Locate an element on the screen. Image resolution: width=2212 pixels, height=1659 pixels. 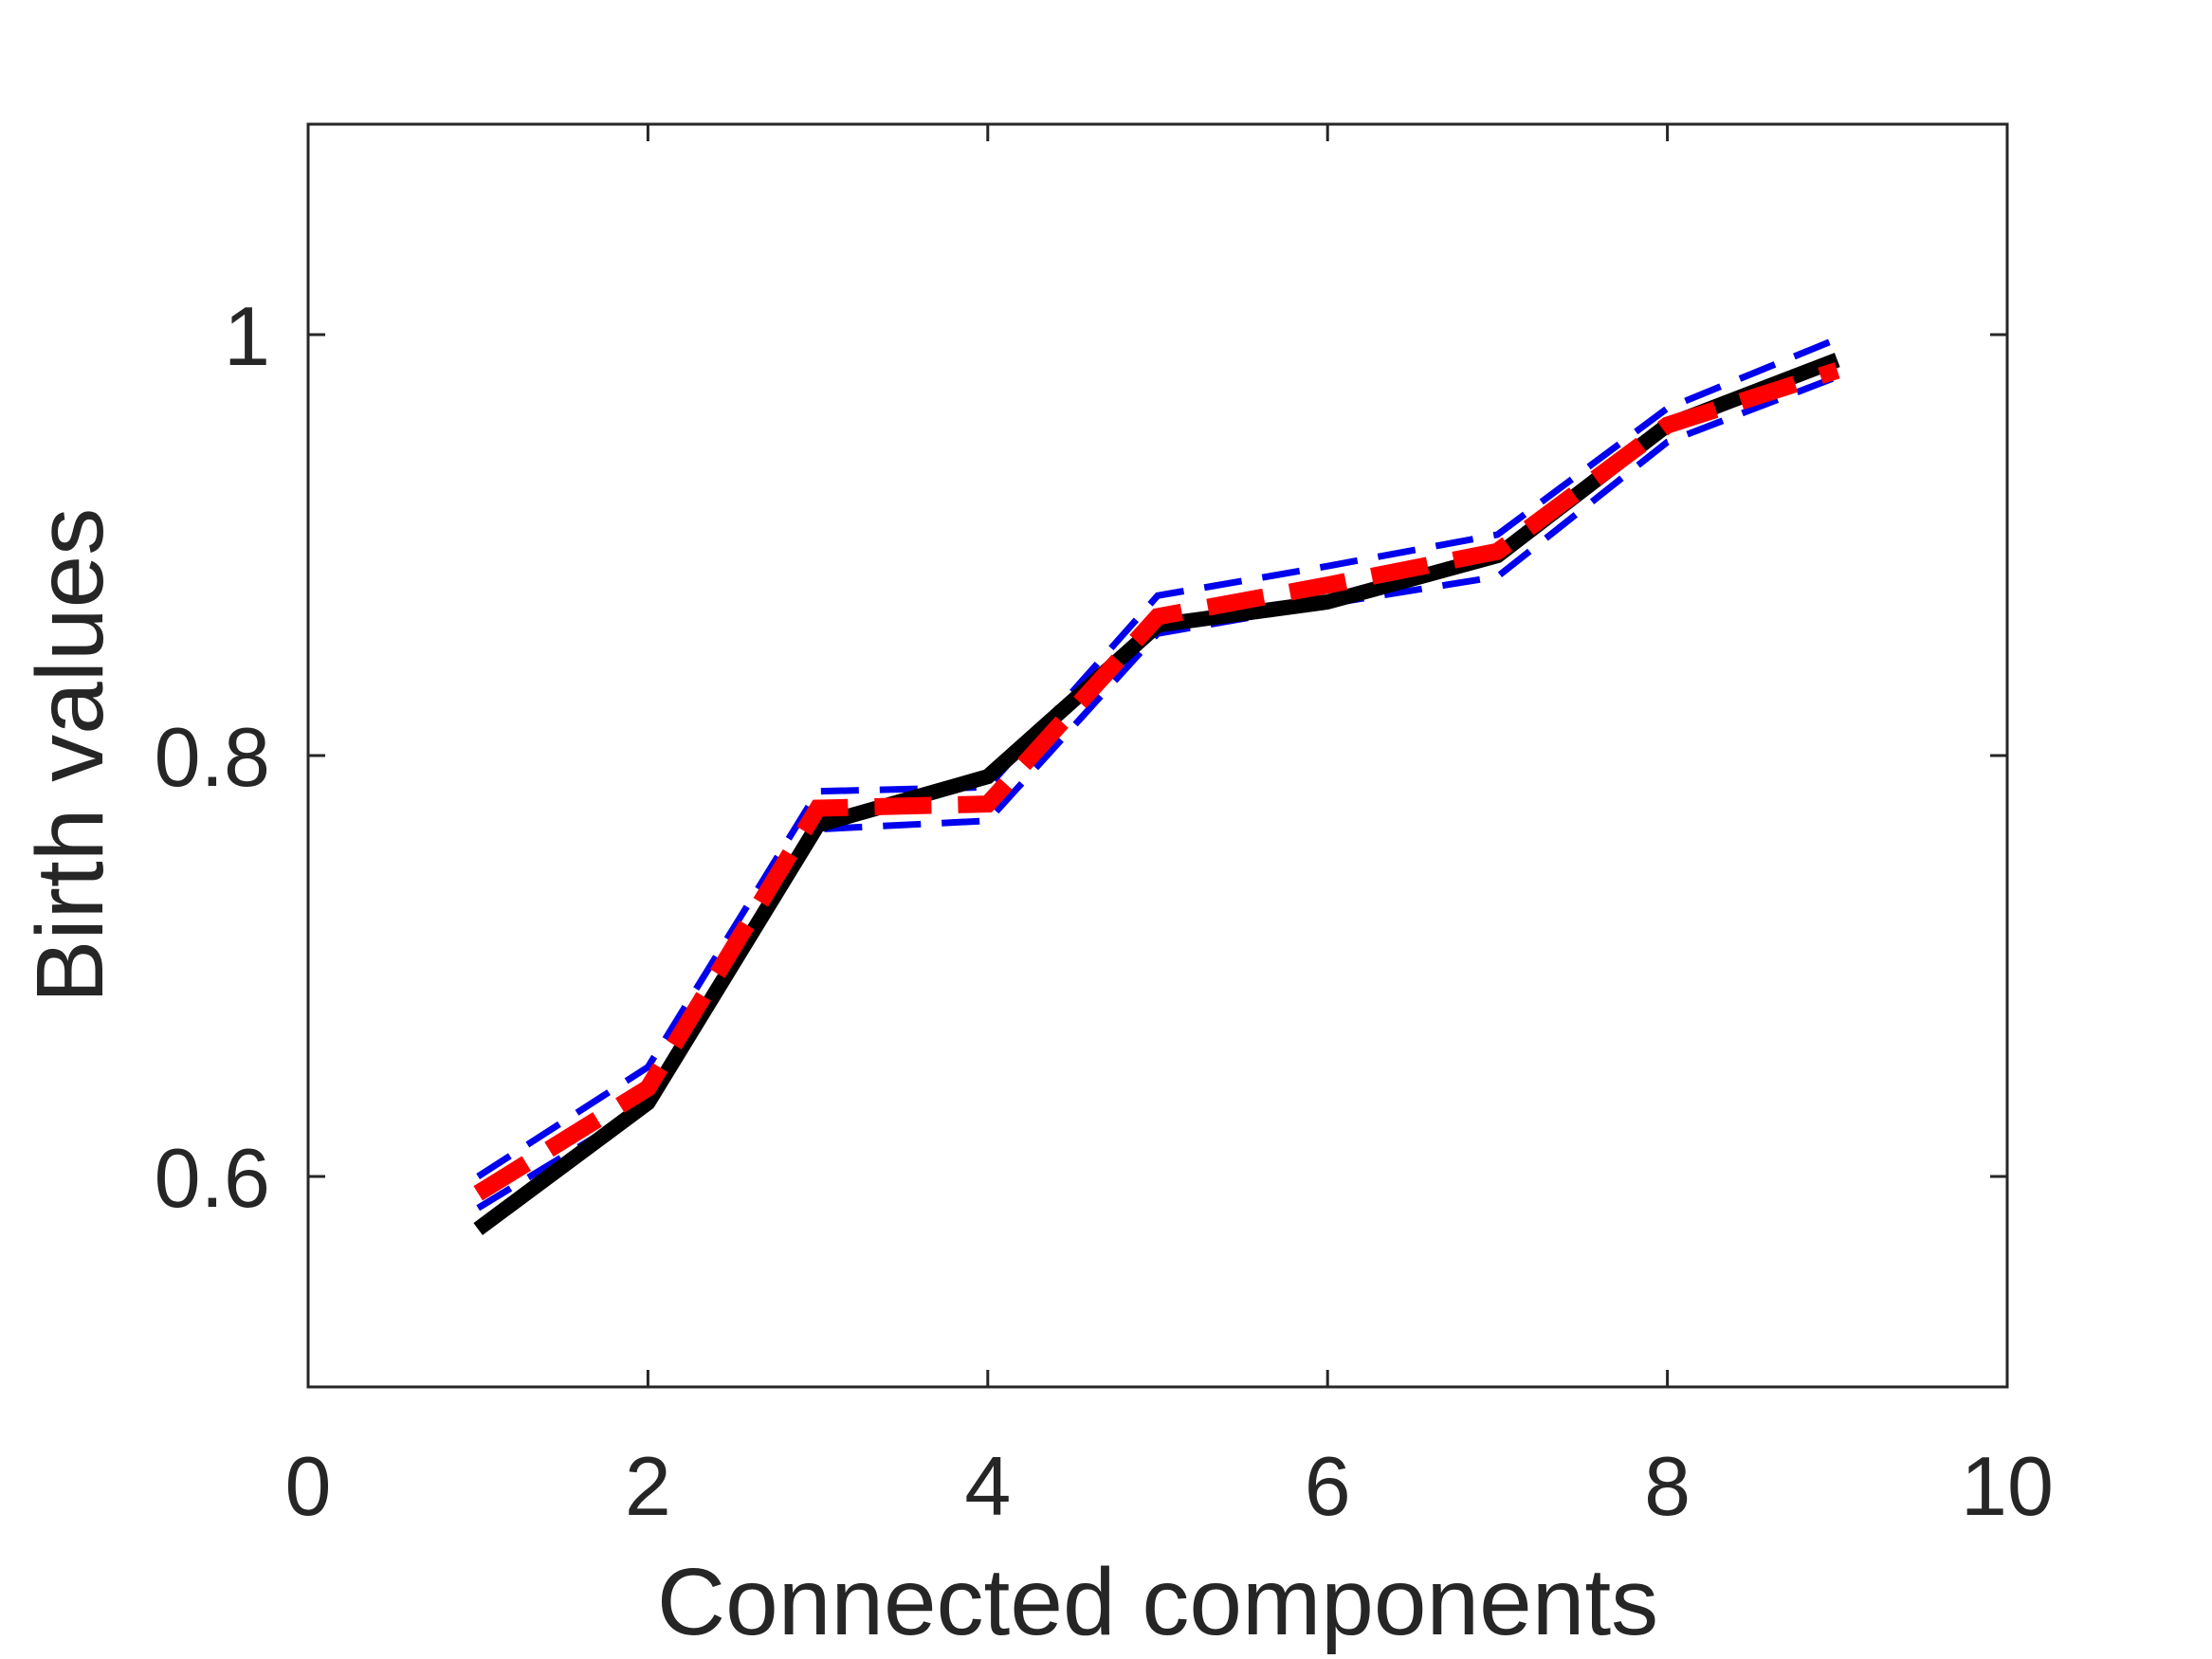
x-tick-label: 10 is located at coordinates (2007, 1486).